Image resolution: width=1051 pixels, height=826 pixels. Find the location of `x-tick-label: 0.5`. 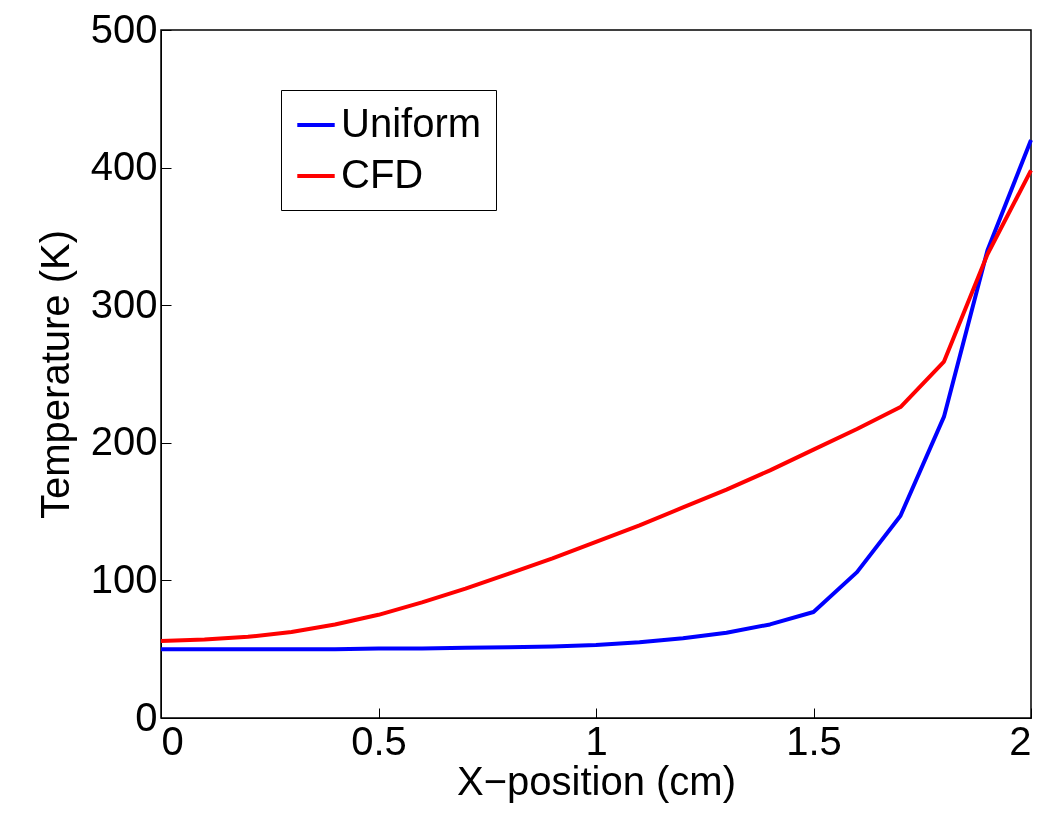

x-tick-label: 0.5 is located at coordinates (379, 740).